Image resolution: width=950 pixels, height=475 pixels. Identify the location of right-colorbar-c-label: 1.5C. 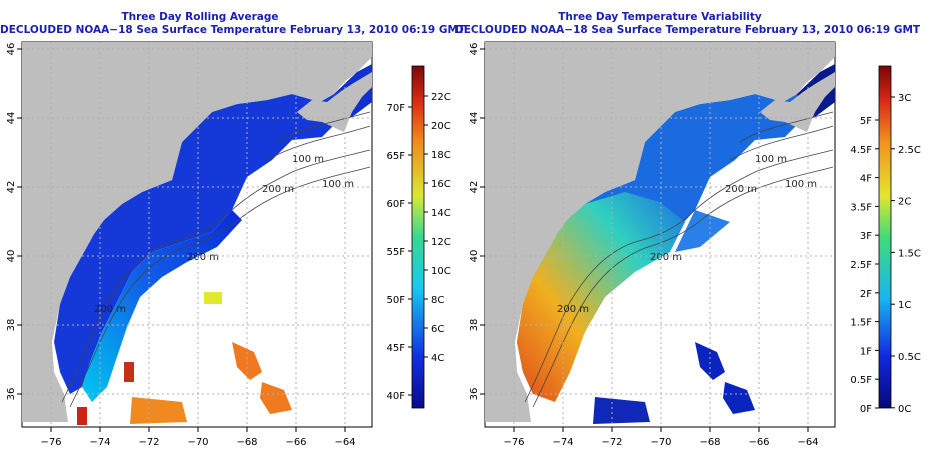
(909, 253).